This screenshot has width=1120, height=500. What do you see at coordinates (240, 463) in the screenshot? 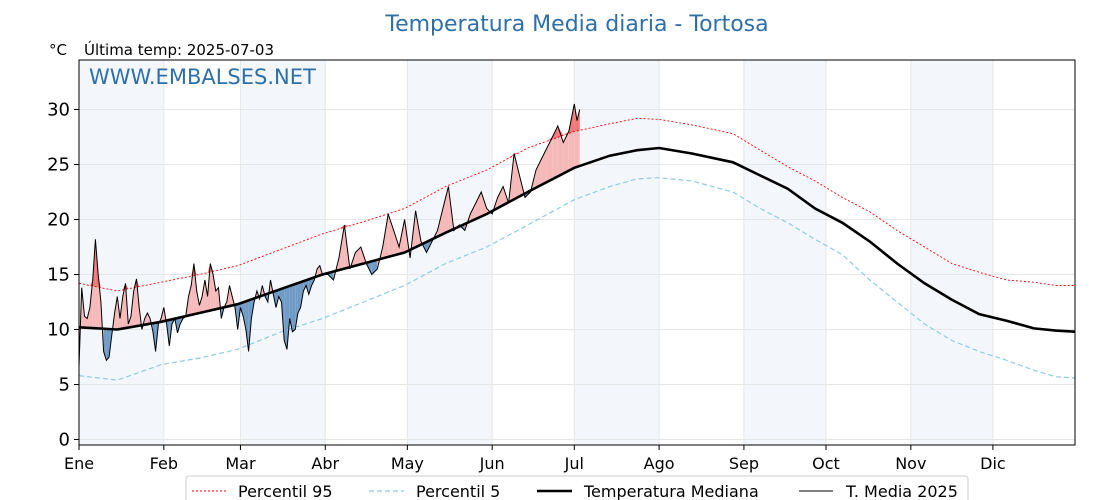
I see `x-tick-label-Mar: Mar` at bounding box center [240, 463].